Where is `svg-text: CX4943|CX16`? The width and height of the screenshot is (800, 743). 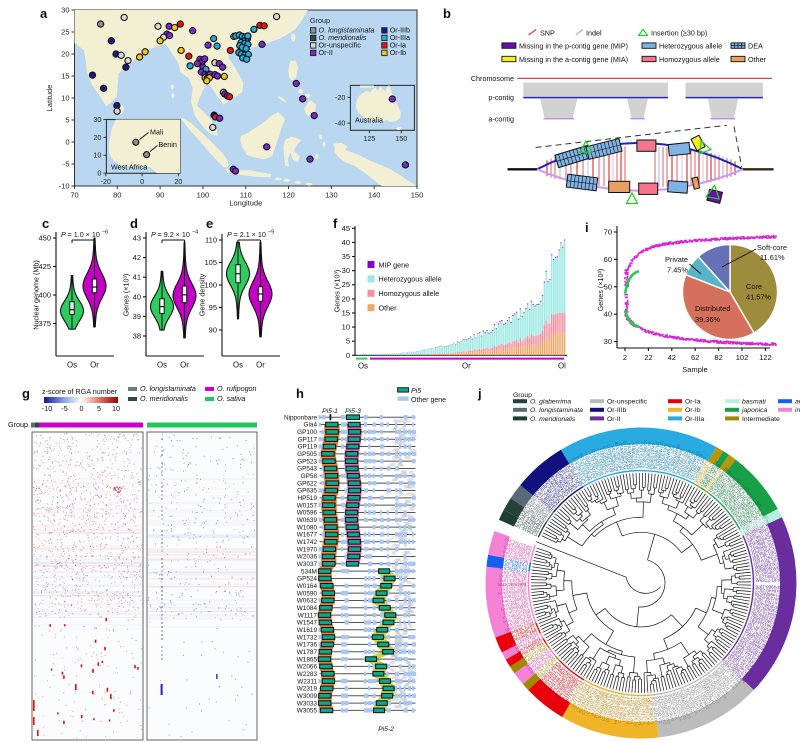 svg-text: CX4943|CX16 is located at coordinates (514, 562).